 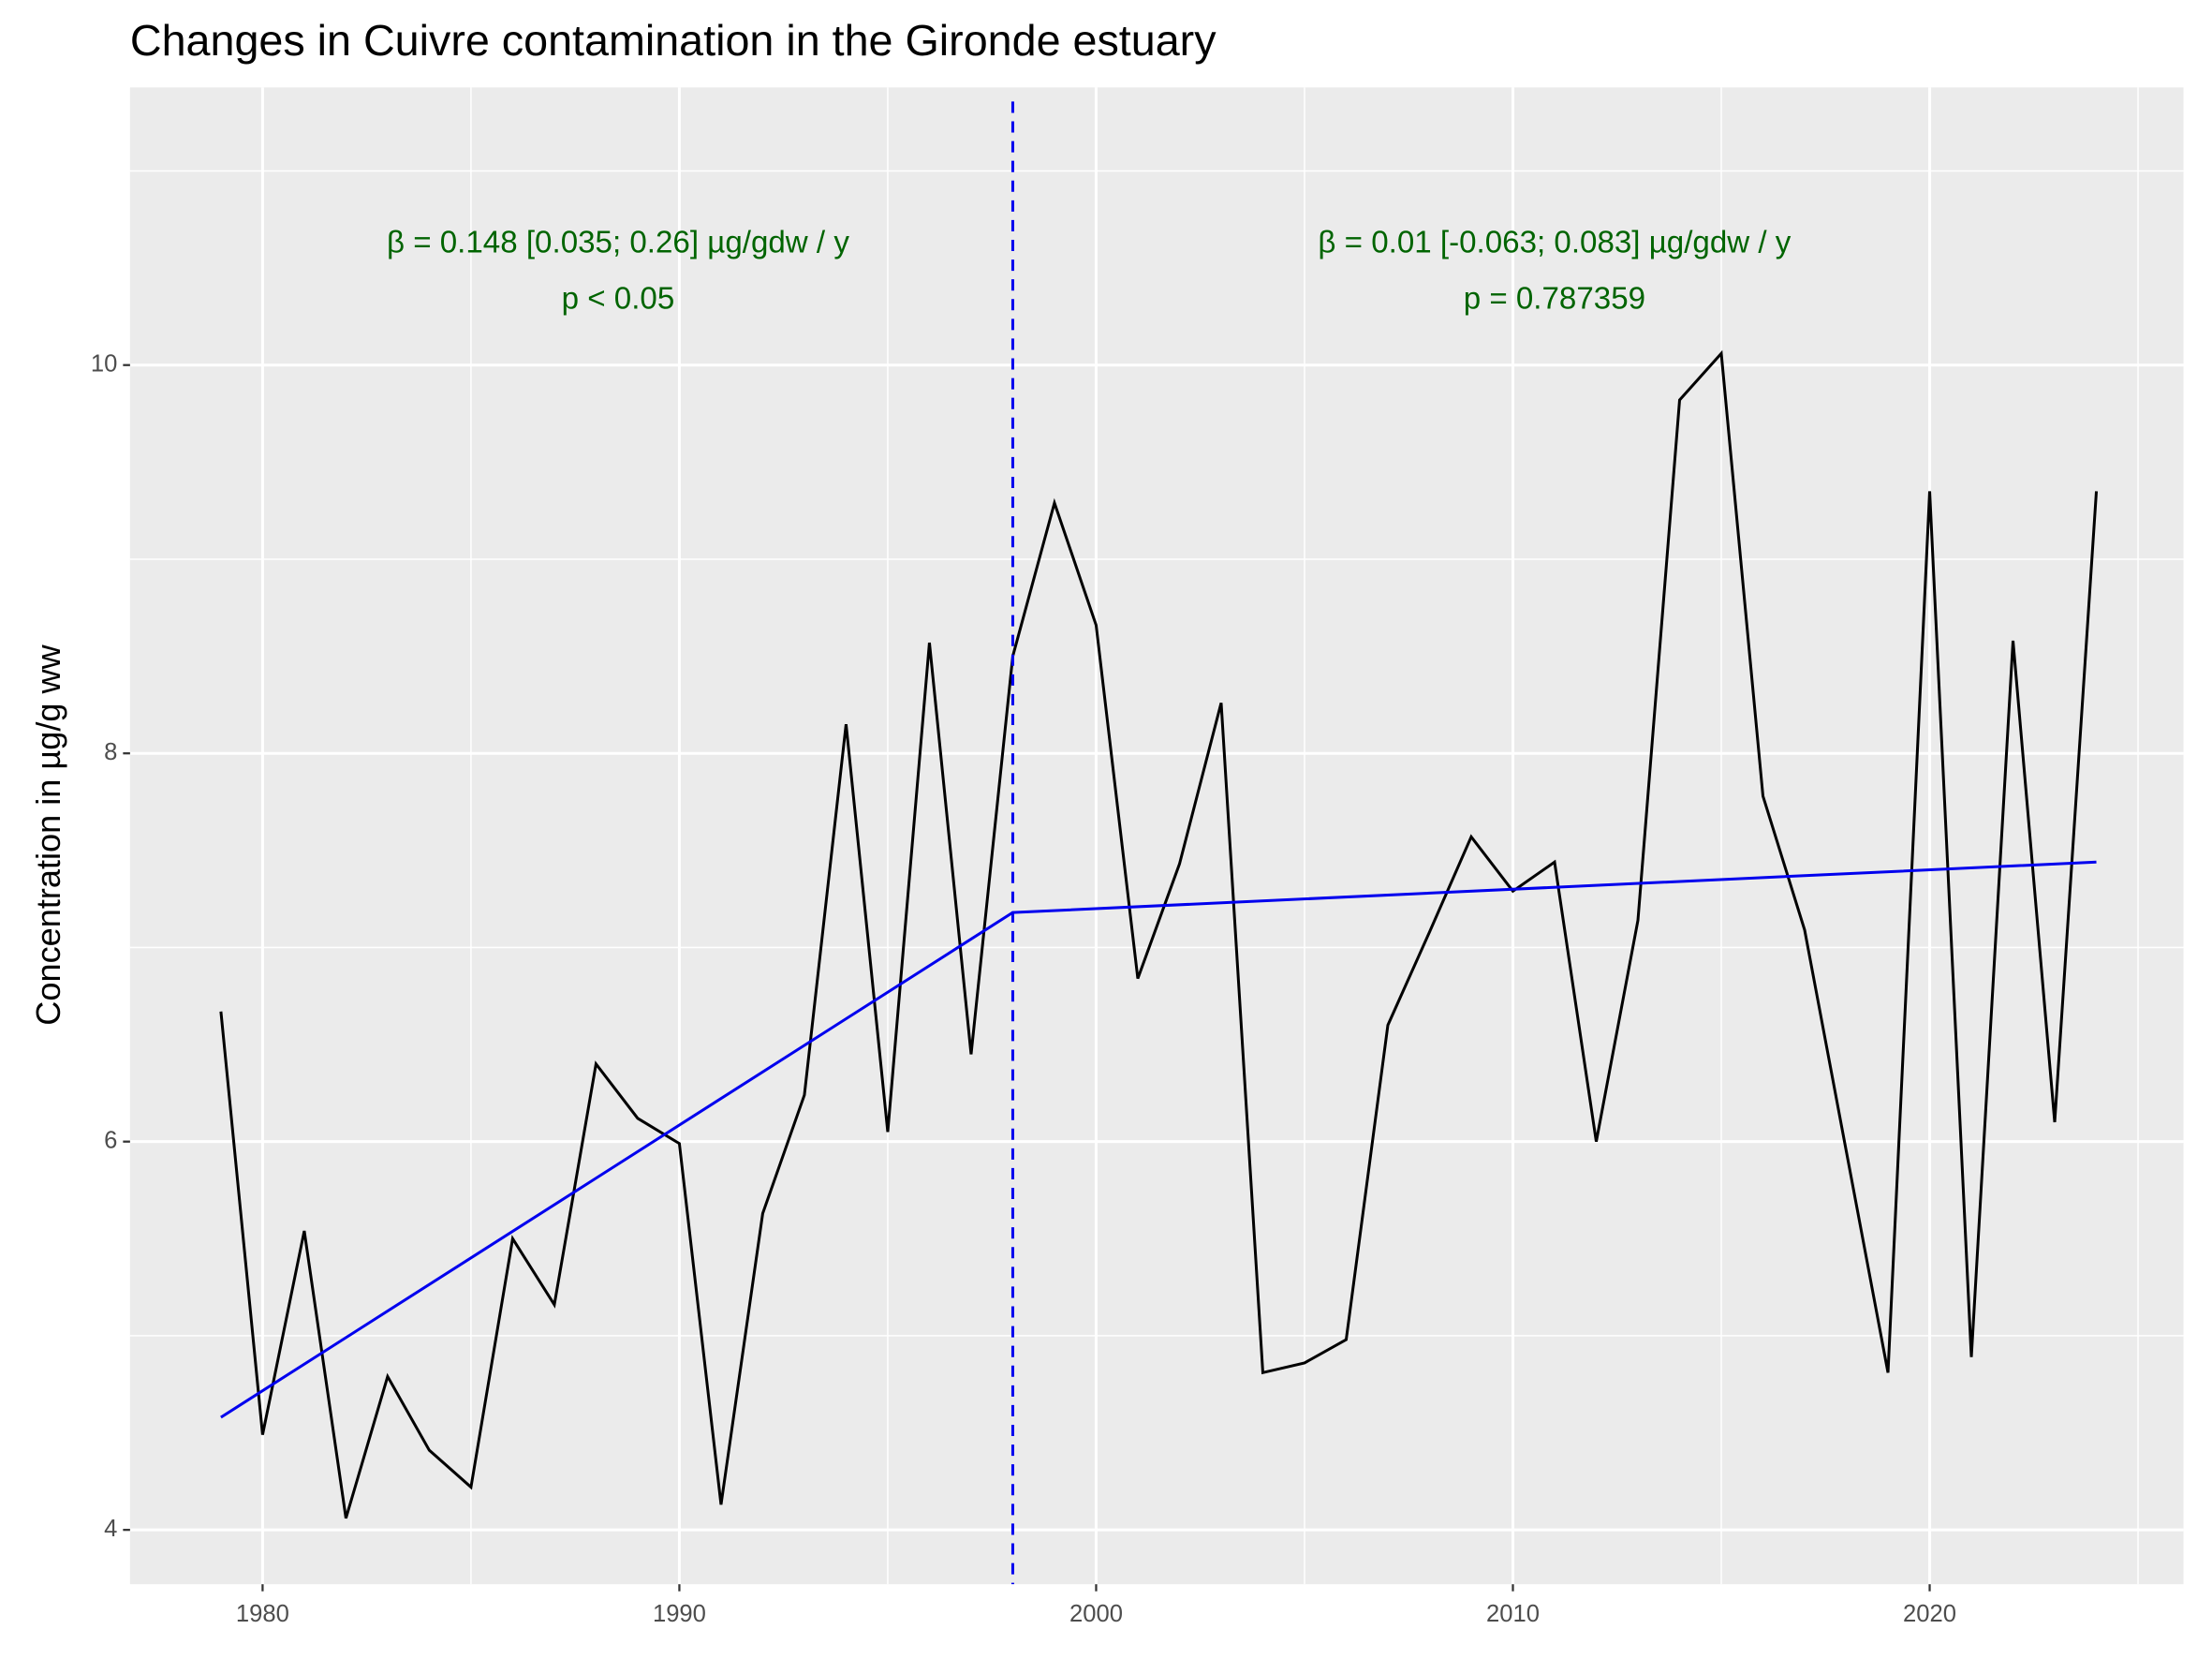 I want to click on y-tick-label: 6, so click(x=111, y=1140).